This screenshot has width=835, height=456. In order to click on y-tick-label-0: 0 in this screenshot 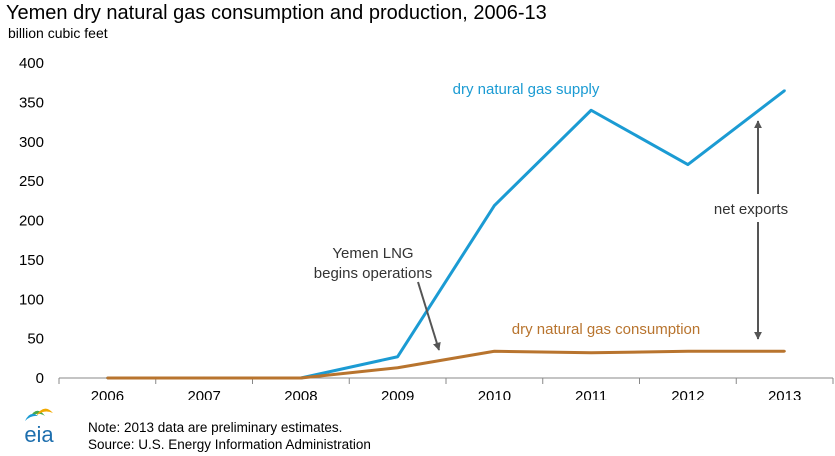, I will do `click(40, 378)`.